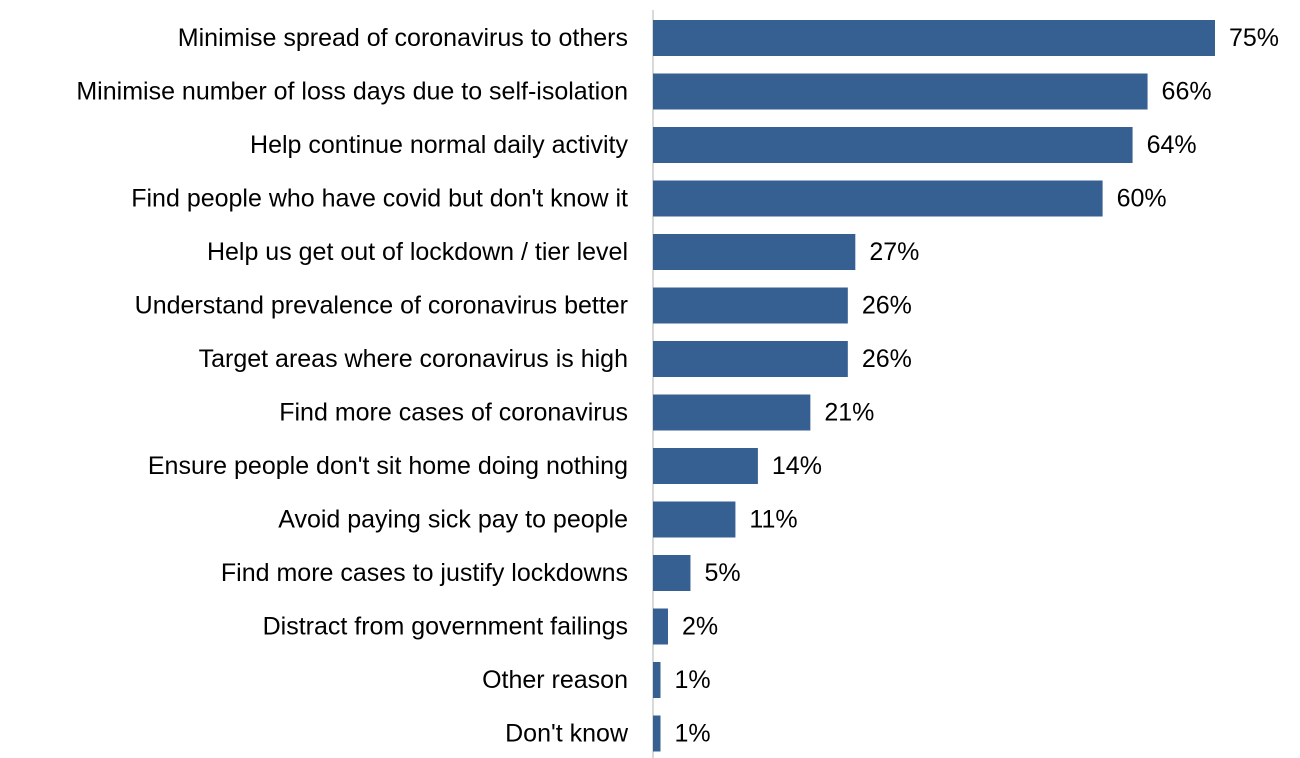 This screenshot has width=1300, height=758. Describe the element at coordinates (849, 413) in the screenshot. I see `value-label: 21%` at that location.